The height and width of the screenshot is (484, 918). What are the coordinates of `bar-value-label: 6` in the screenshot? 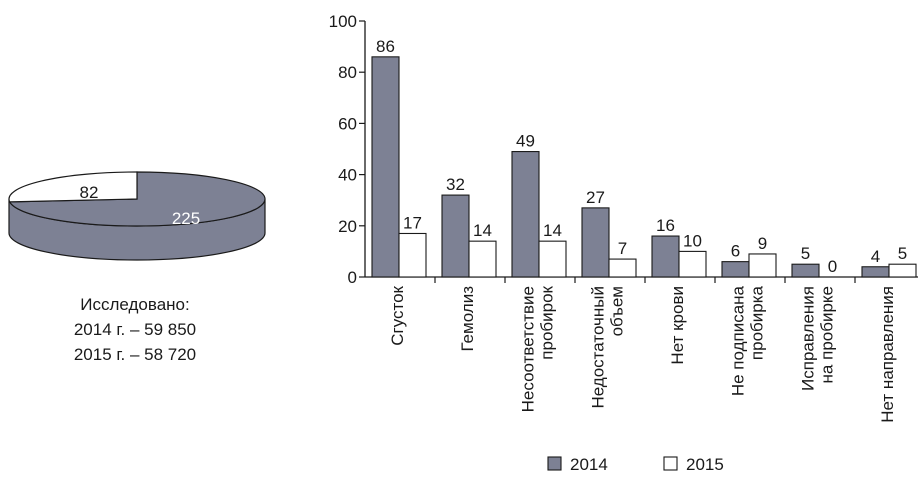 It's located at (735, 251).